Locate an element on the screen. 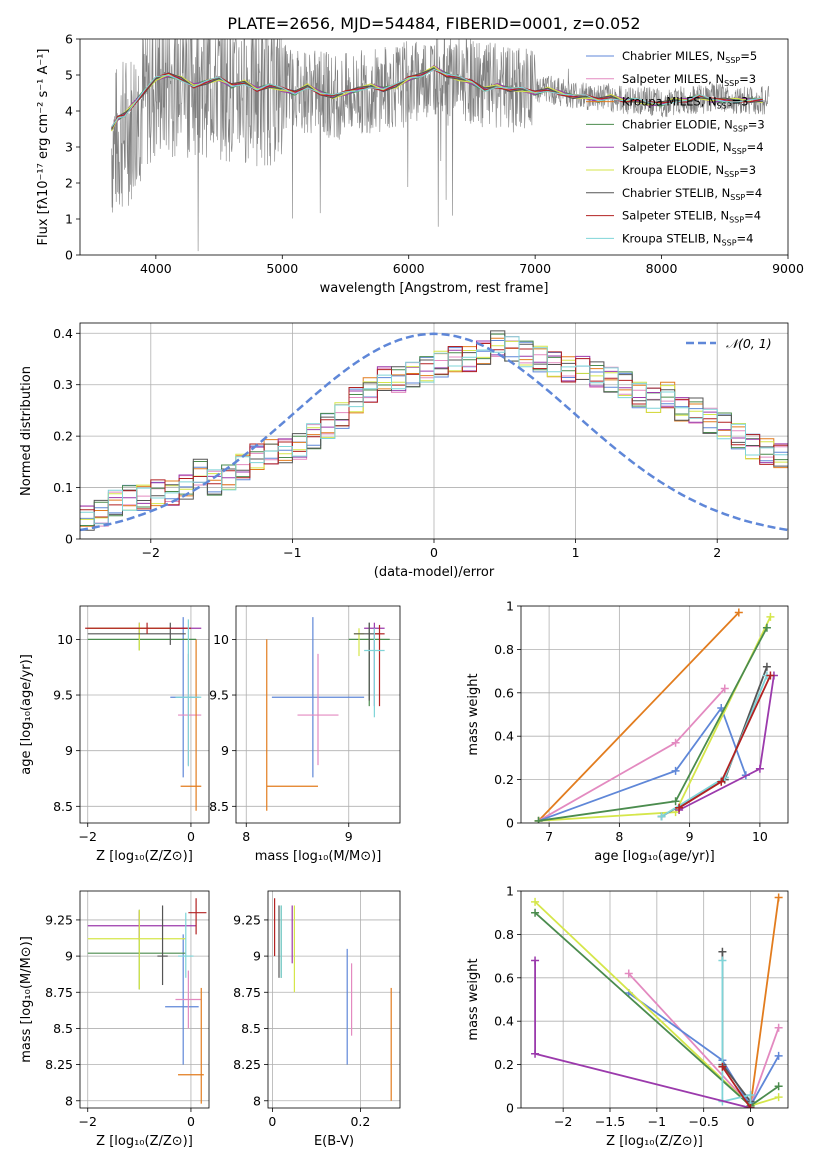 This screenshot has width=819, height=1170. y-tick-label: 9.5 is located at coordinates (219, 695).